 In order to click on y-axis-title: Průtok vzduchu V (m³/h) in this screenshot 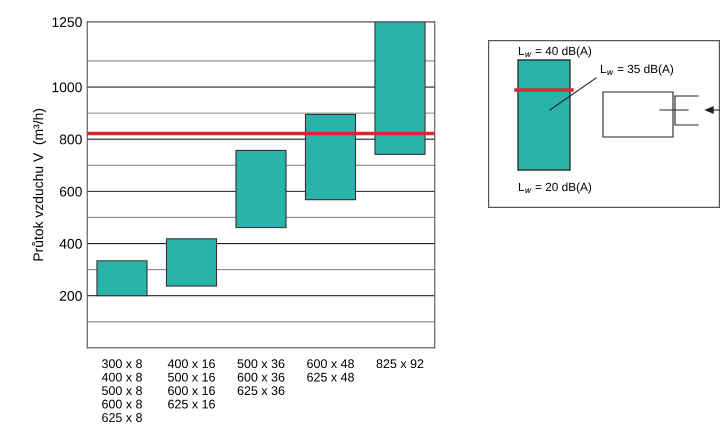, I will do `click(39, 184)`.